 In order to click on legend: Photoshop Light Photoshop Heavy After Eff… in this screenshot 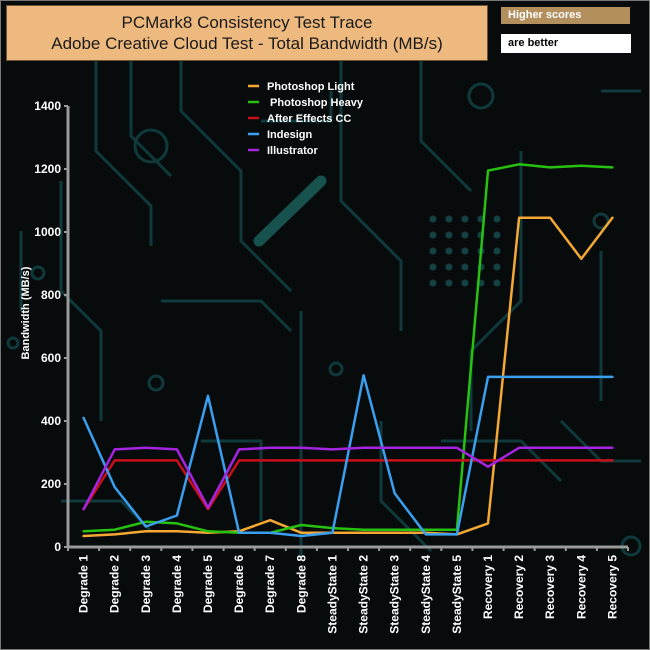, I will do `click(306, 119)`.